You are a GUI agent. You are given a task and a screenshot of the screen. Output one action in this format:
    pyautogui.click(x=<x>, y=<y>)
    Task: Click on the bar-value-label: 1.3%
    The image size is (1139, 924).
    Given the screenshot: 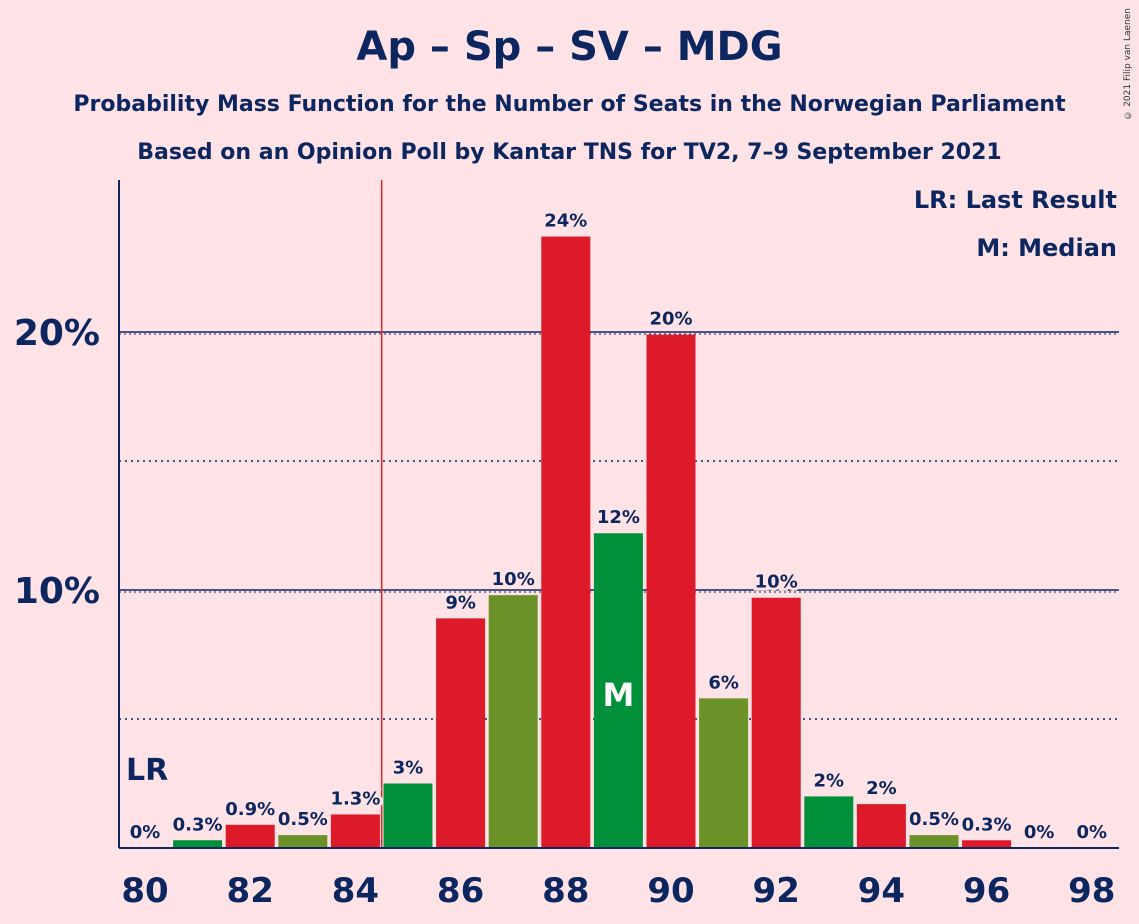 What is the action you would take?
    pyautogui.click(x=355, y=798)
    